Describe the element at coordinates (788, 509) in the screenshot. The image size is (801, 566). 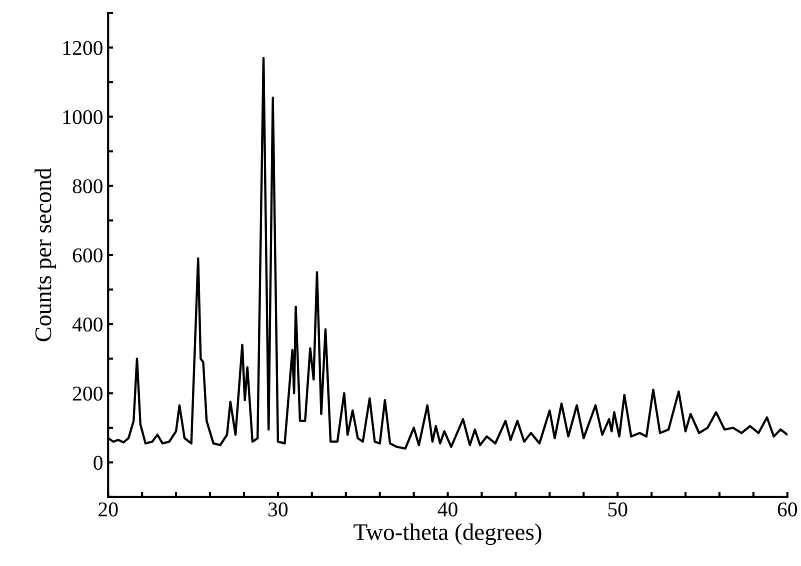
I see `x-tick-label: 60` at that location.